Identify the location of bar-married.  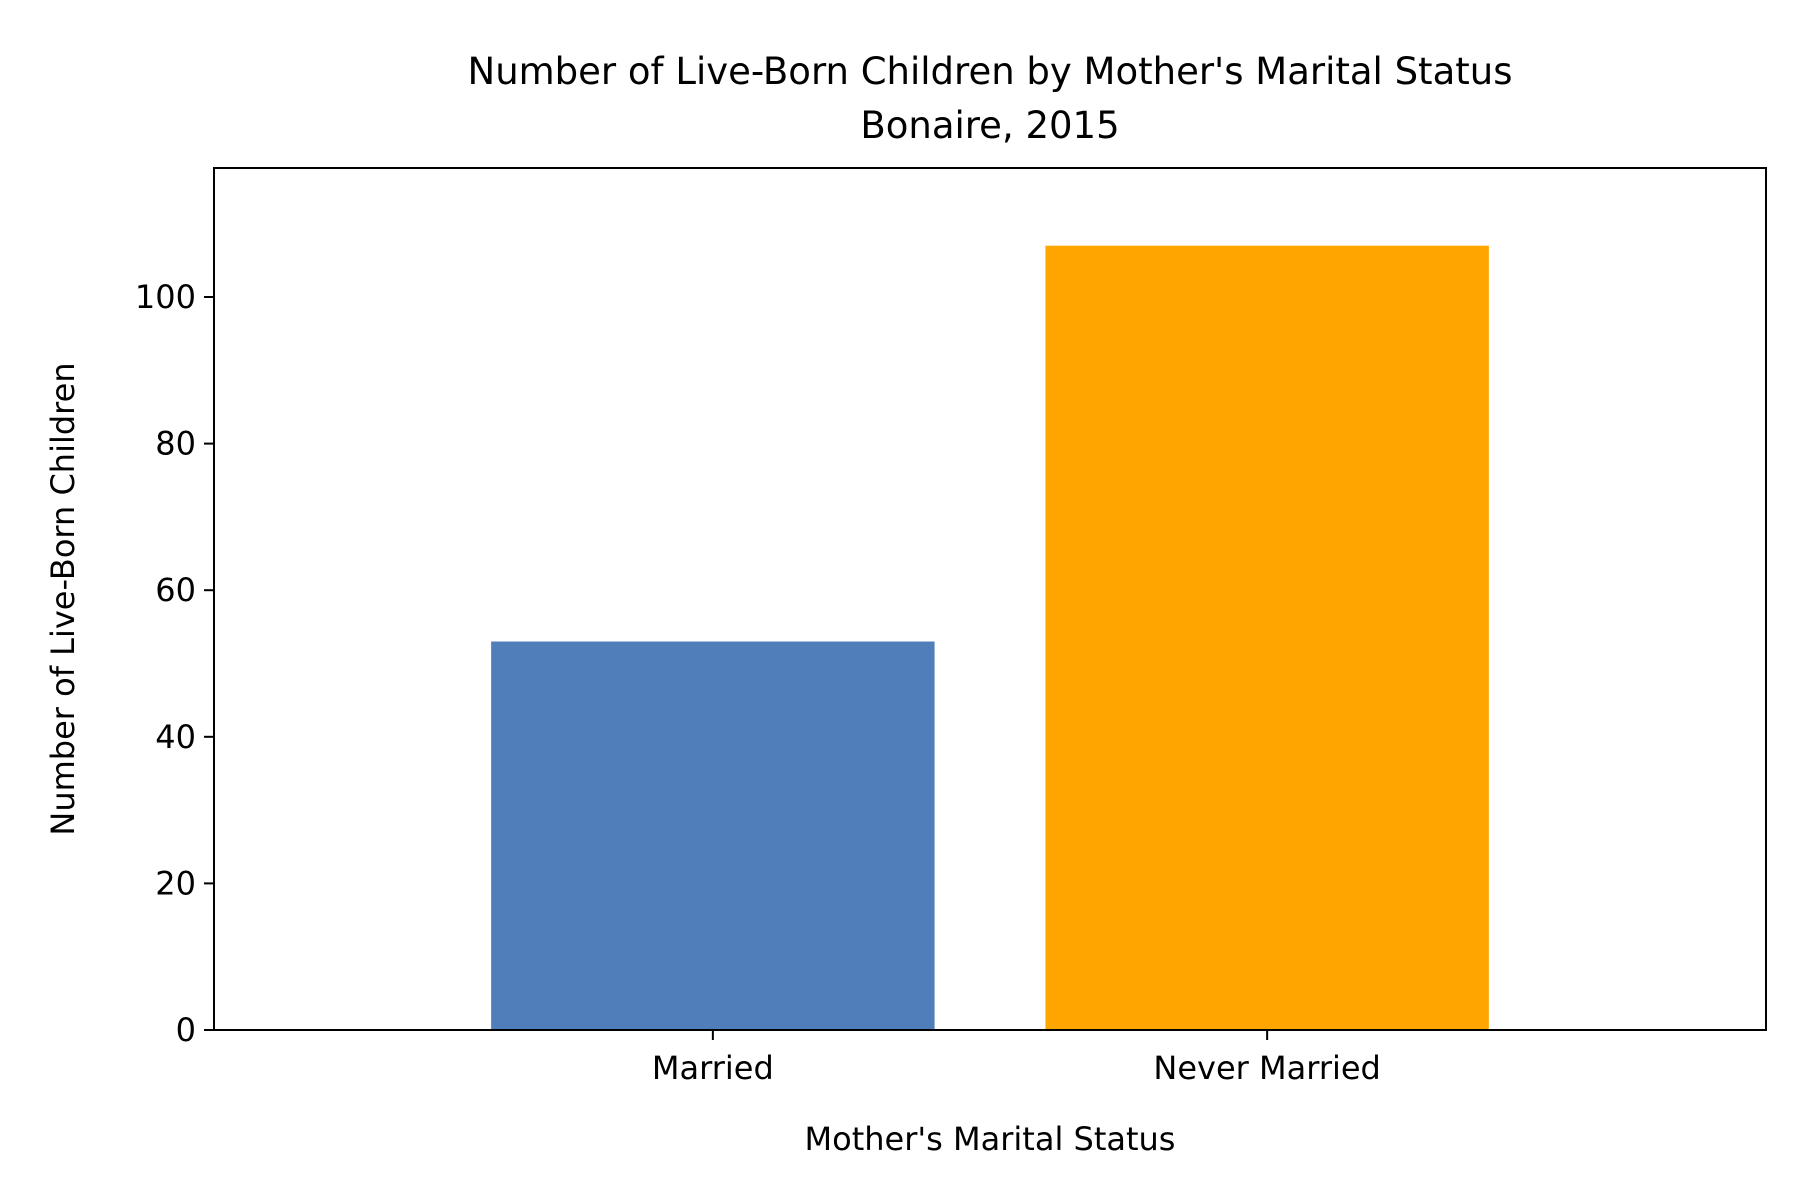
(713, 835).